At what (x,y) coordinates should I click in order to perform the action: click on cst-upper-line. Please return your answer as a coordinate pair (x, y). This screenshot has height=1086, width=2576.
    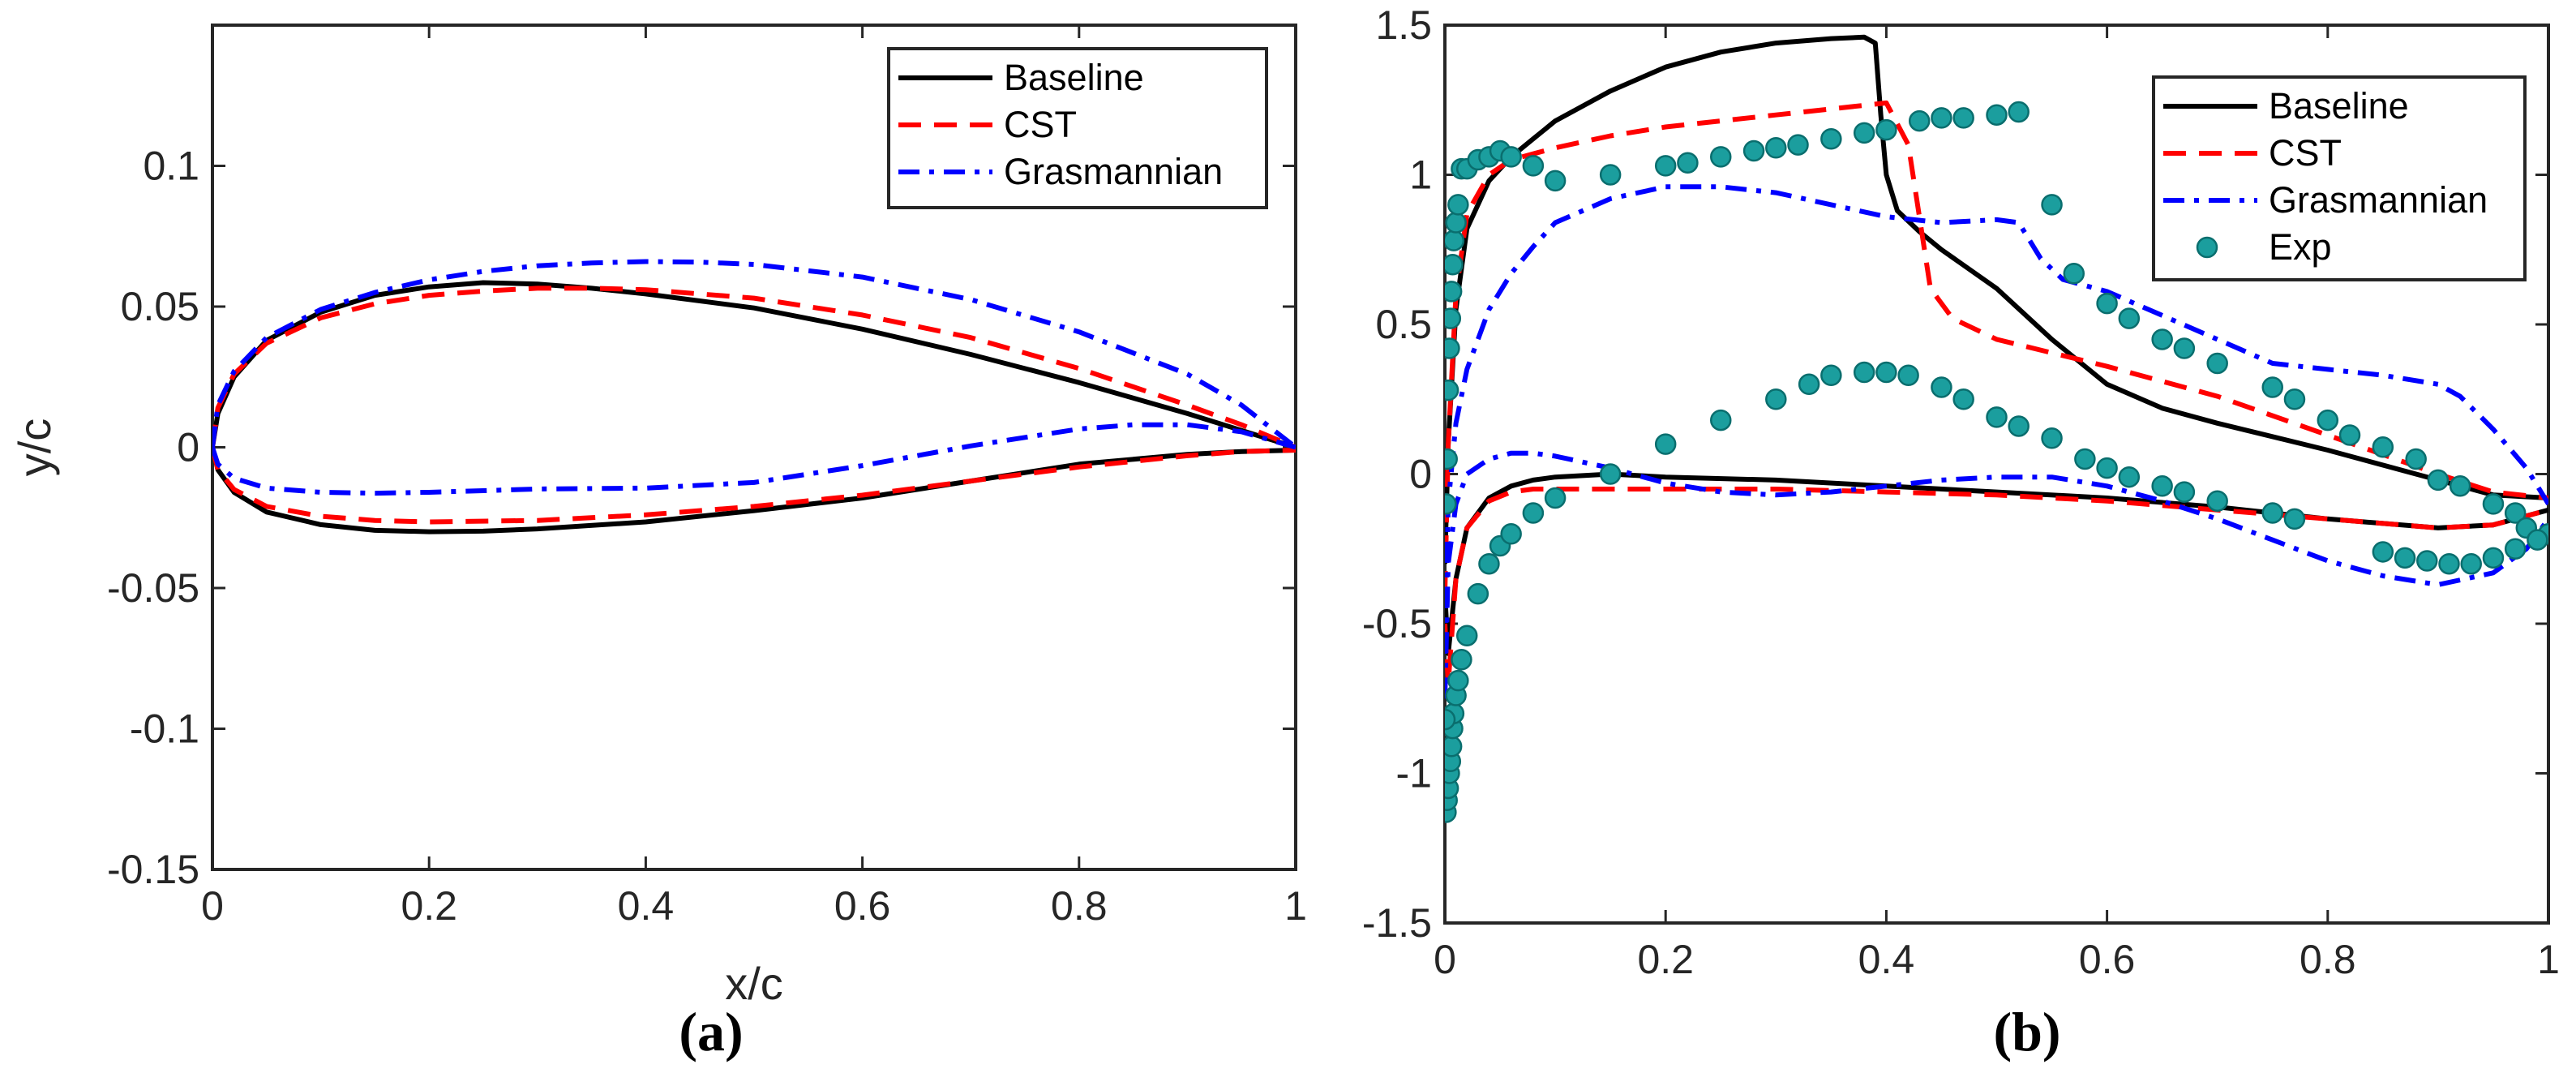
    Looking at the image, I should click on (754, 367).